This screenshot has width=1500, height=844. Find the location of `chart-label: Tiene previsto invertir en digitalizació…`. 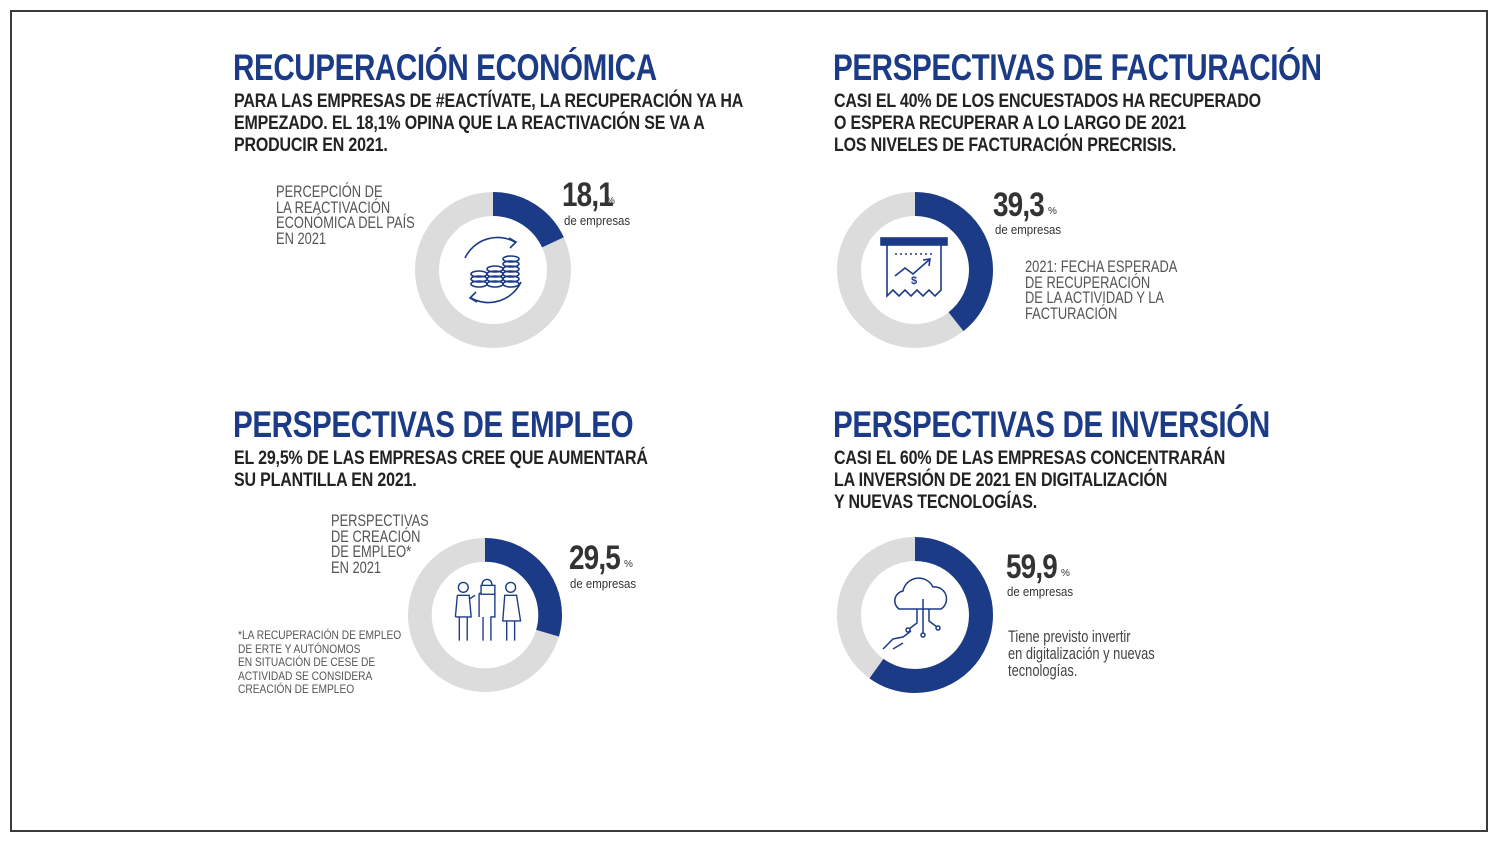

chart-label: Tiene previsto invertir en digitalizació… is located at coordinates (1081, 654).